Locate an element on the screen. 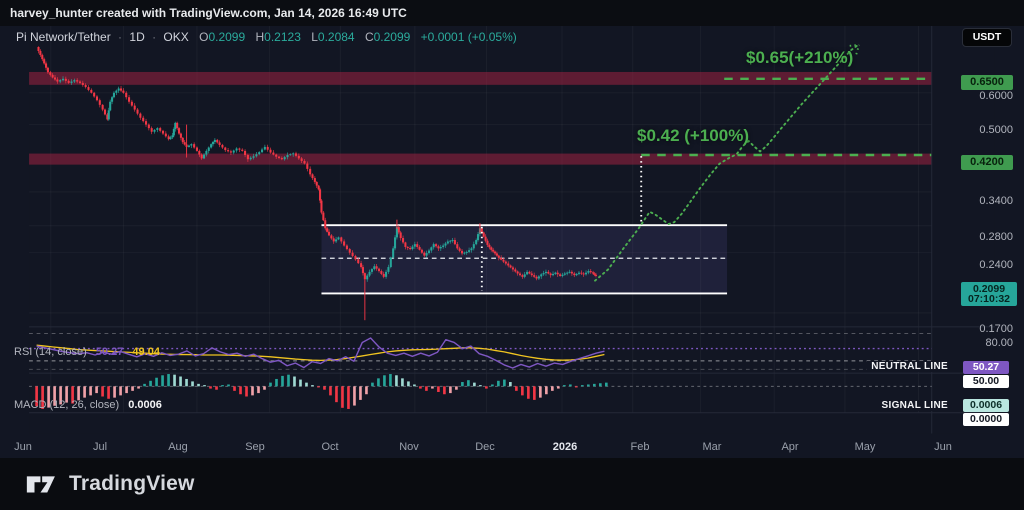 This screenshot has width=1024, height=510. low-label: L is located at coordinates (314, 37).